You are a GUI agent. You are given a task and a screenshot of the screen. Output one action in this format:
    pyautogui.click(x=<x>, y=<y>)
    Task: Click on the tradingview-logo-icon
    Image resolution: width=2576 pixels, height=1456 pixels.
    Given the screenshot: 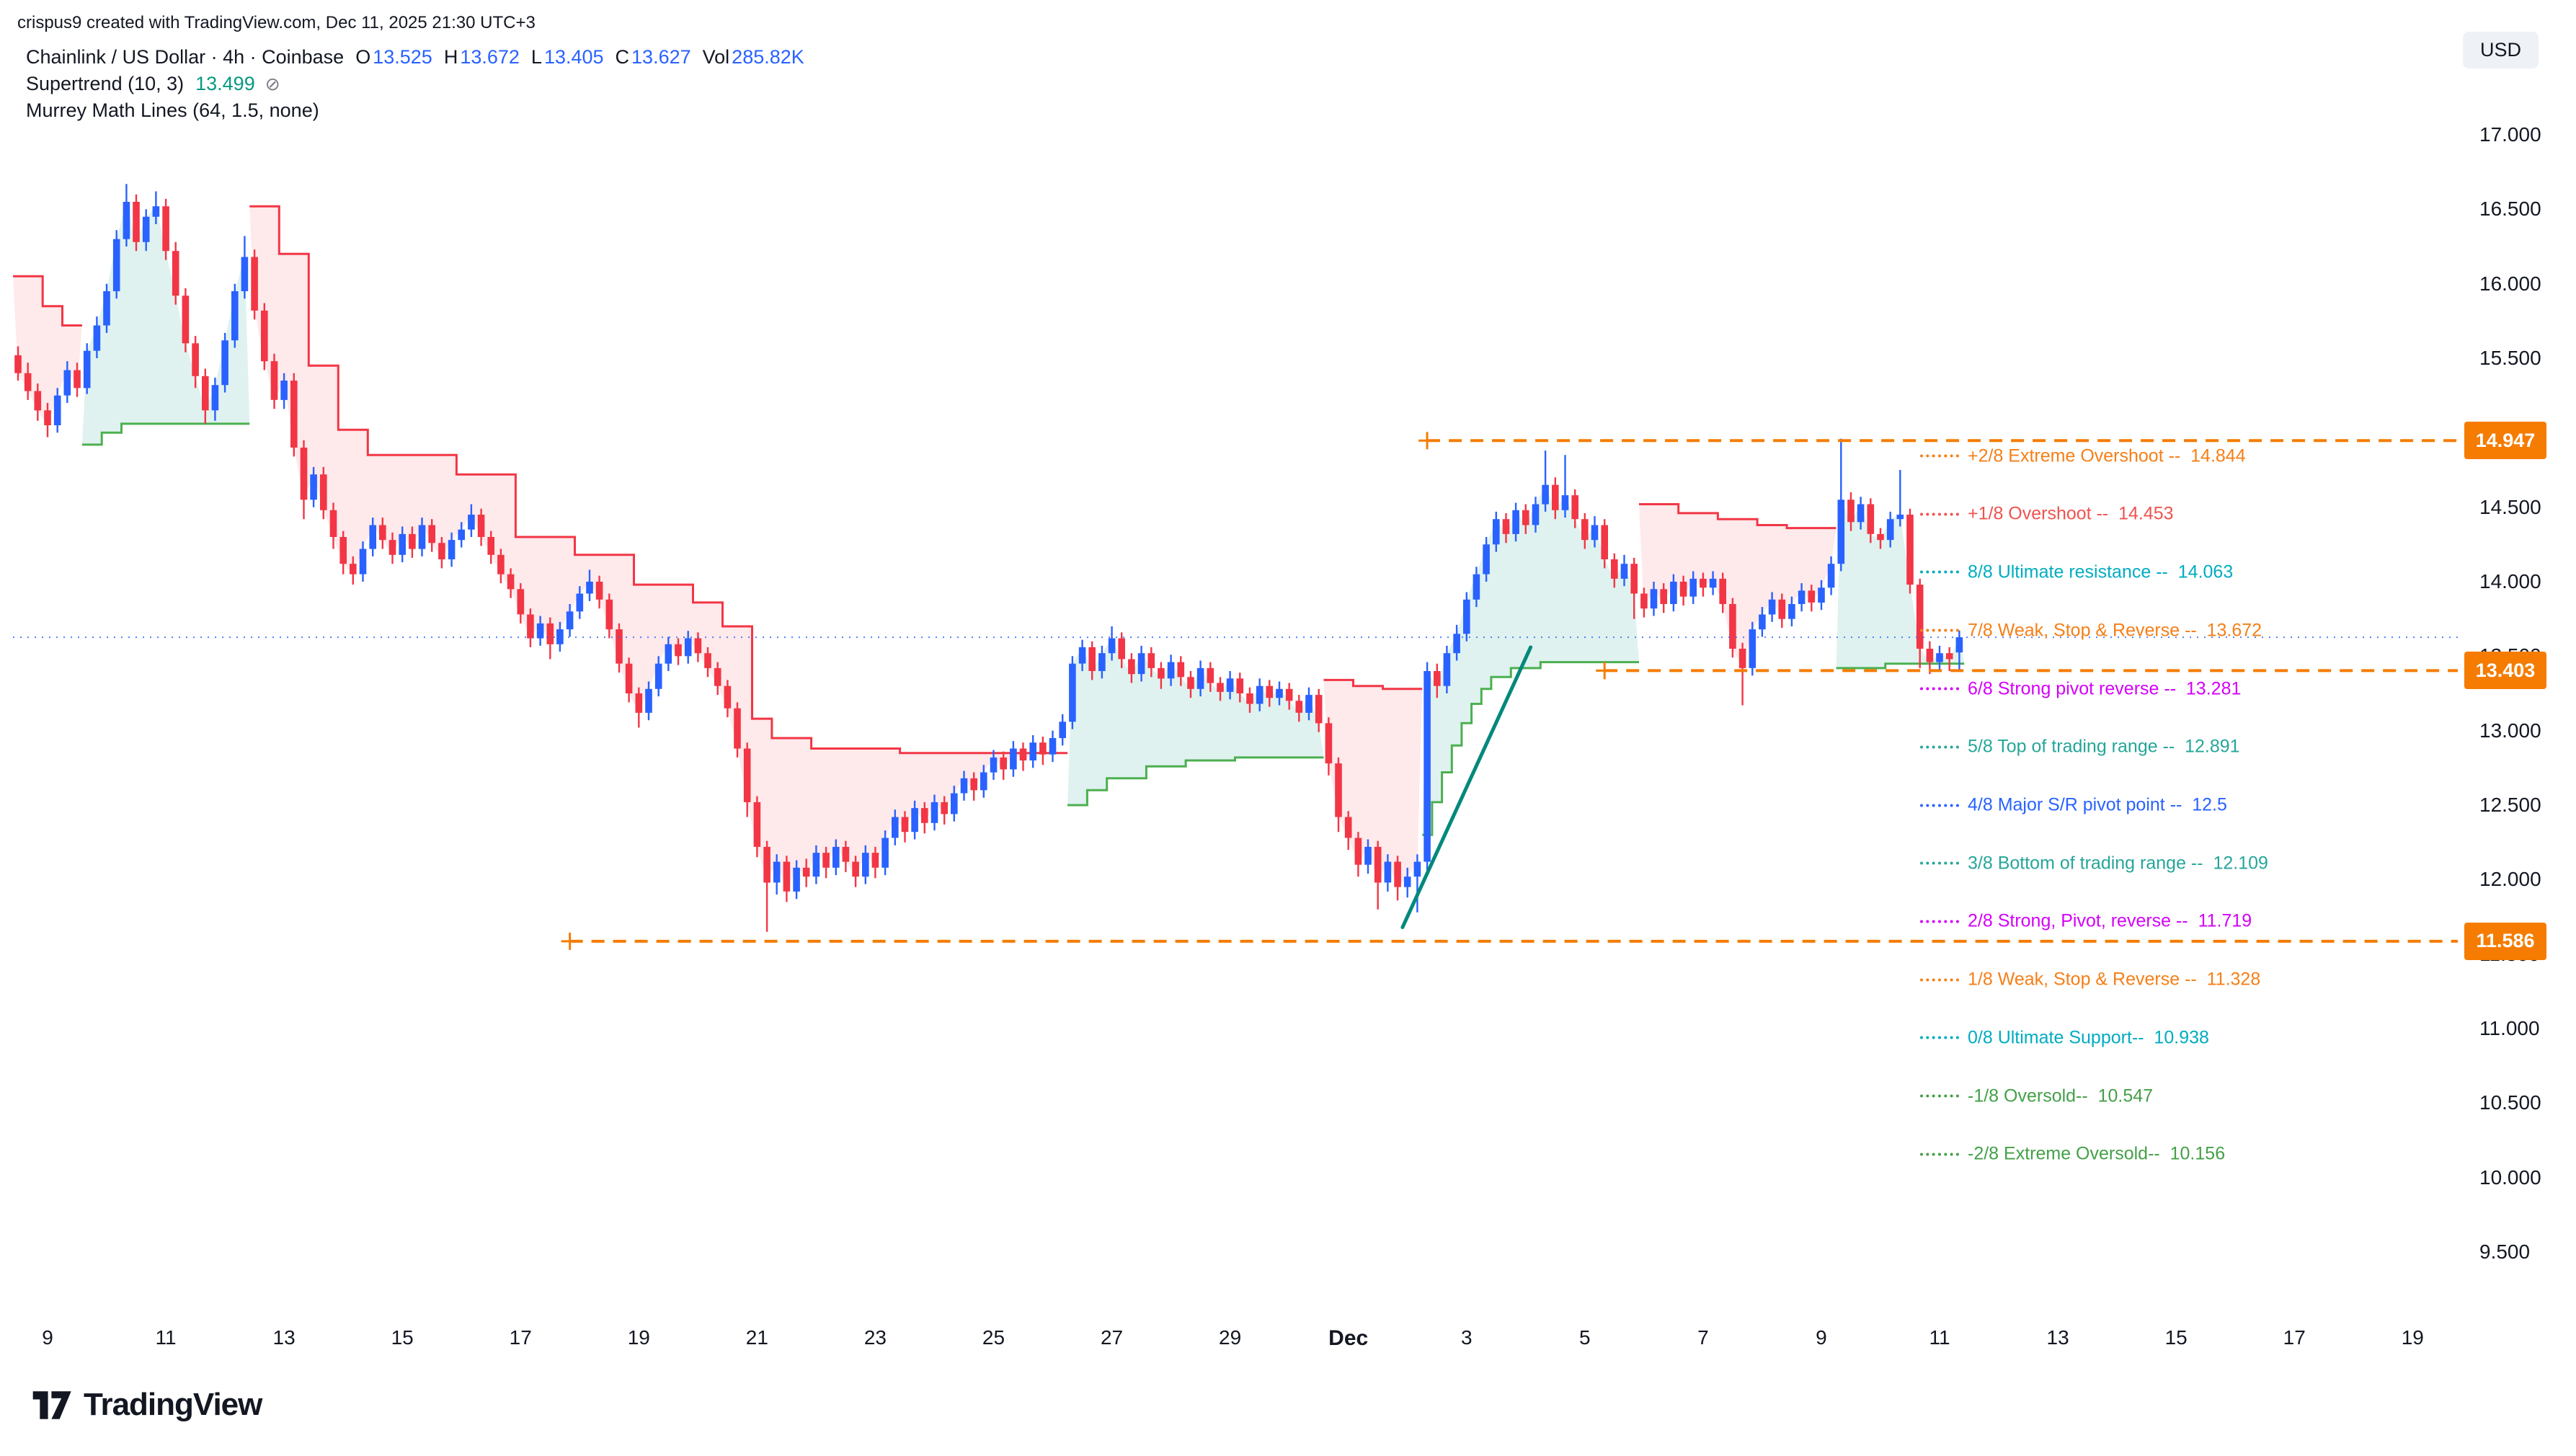 What is the action you would take?
    pyautogui.click(x=51, y=1404)
    